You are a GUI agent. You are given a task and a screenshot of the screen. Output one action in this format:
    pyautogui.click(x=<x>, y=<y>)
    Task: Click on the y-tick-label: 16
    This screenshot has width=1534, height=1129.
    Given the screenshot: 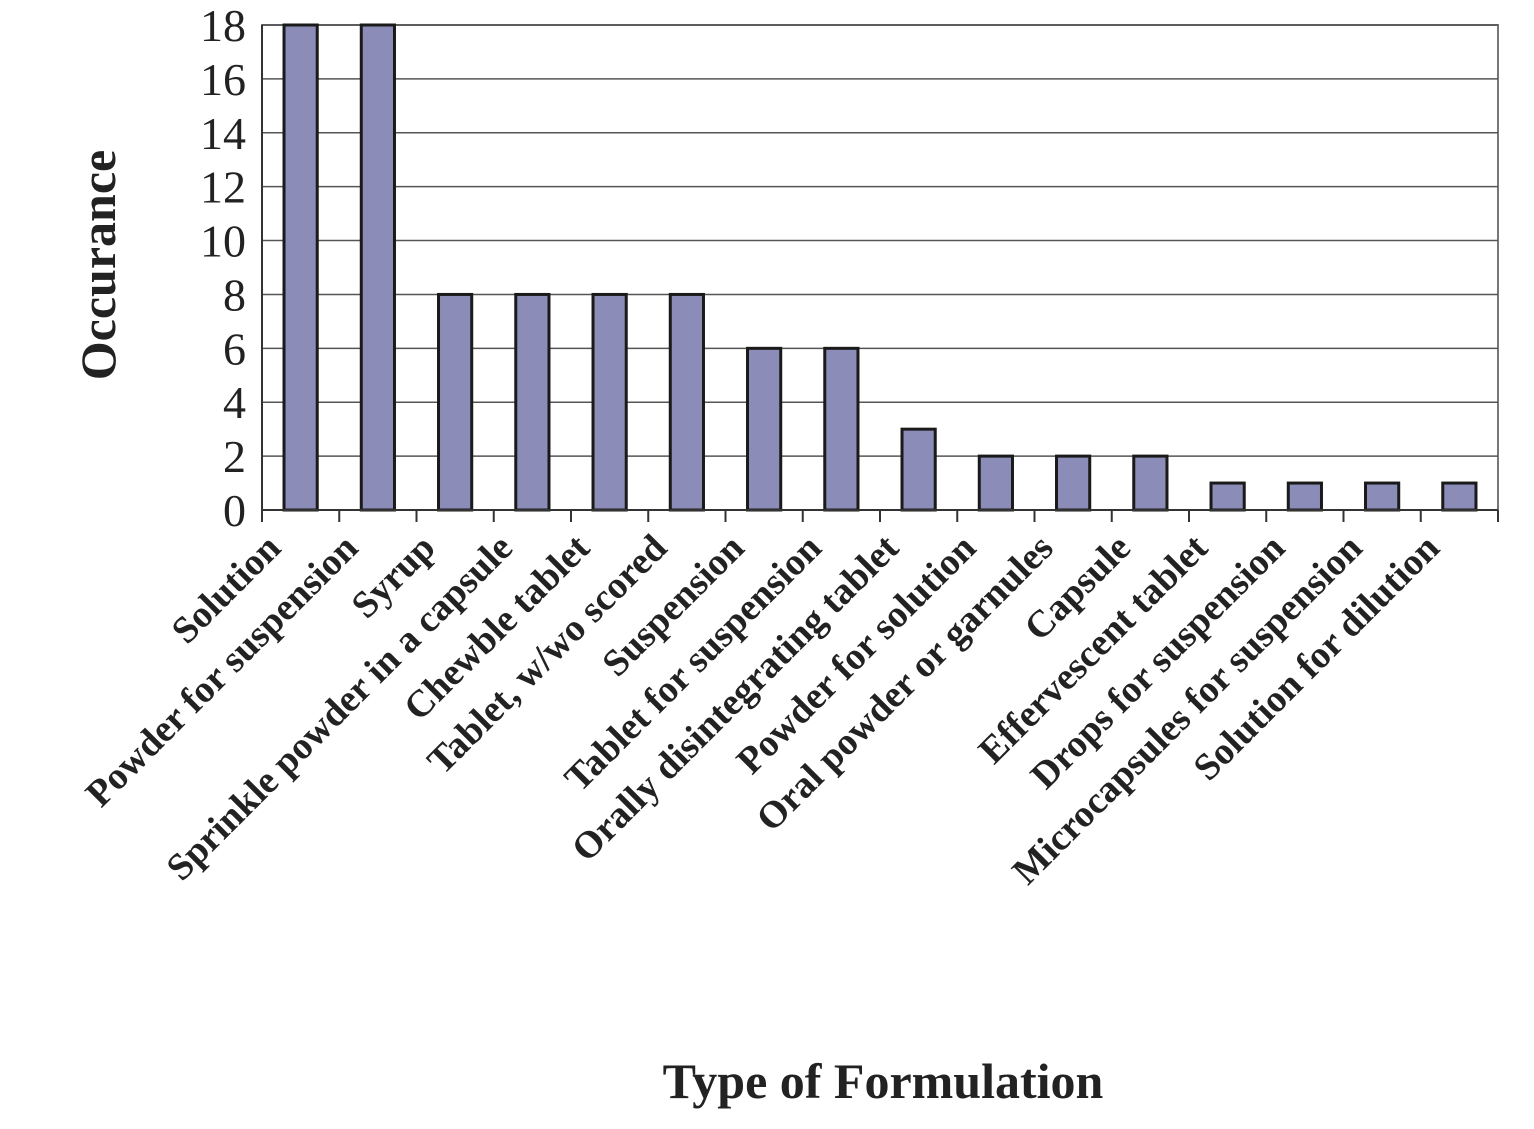 What is the action you would take?
    pyautogui.click(x=223, y=79)
    